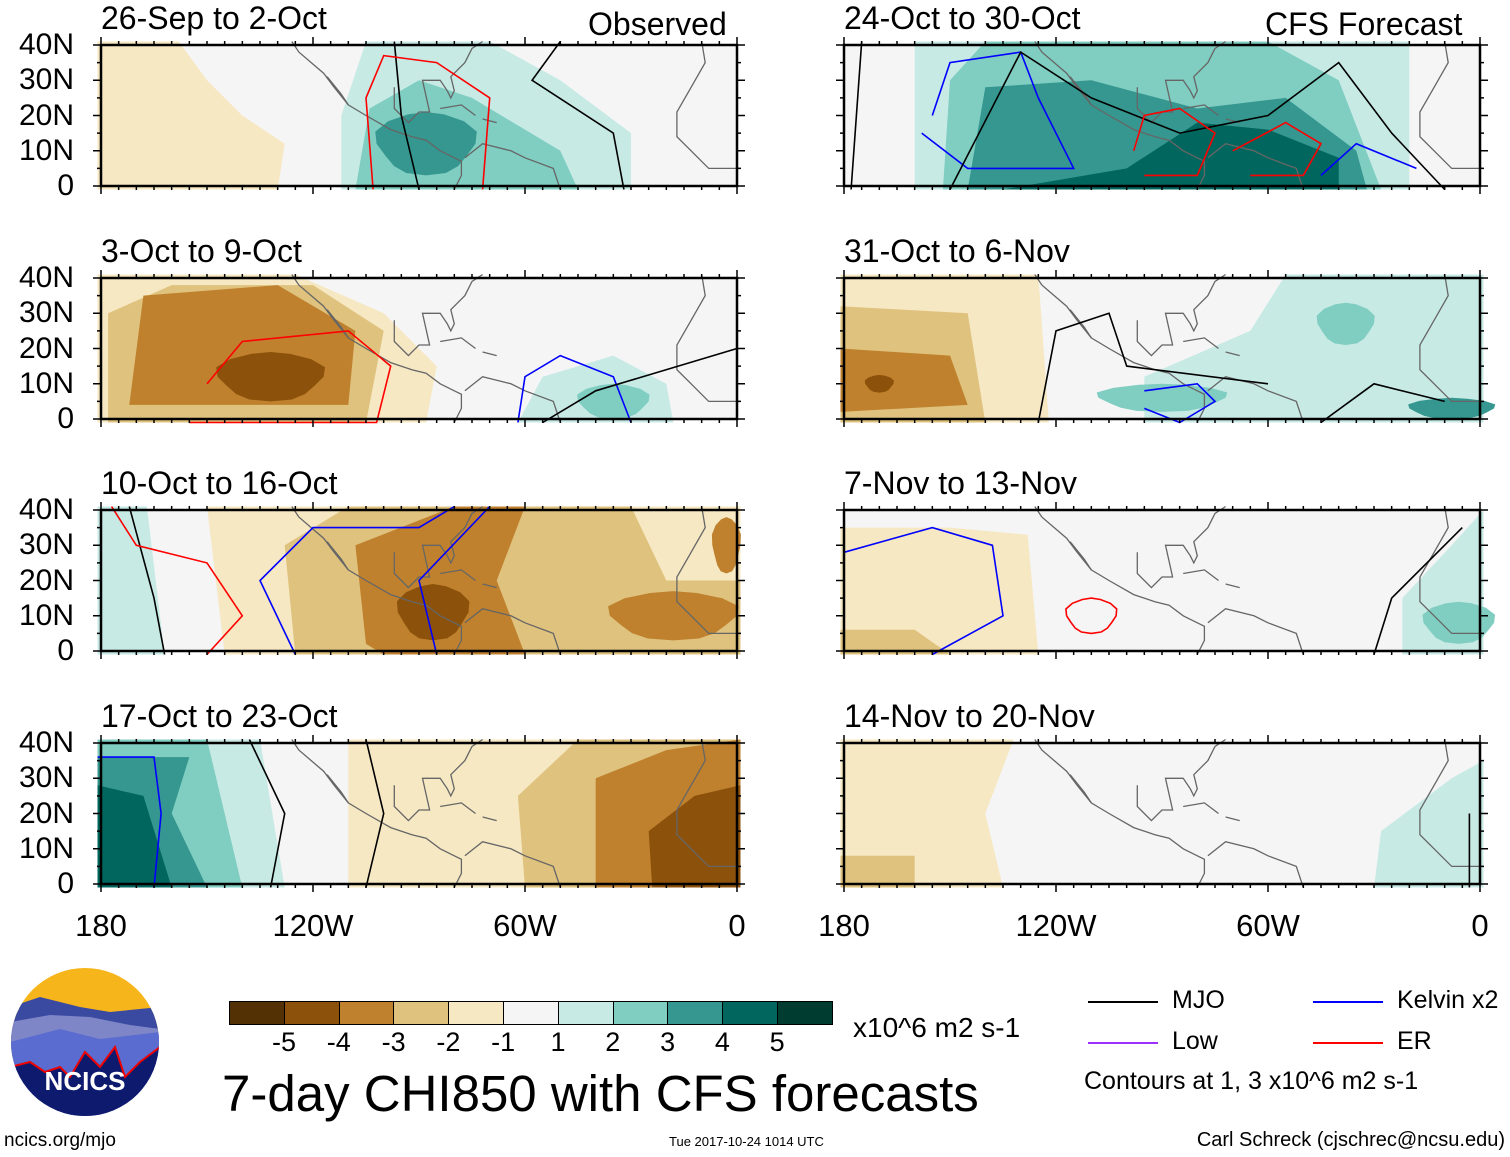  What do you see at coordinates (60, 1140) in the screenshot?
I see `site-url: ncics.org/mjo` at bounding box center [60, 1140].